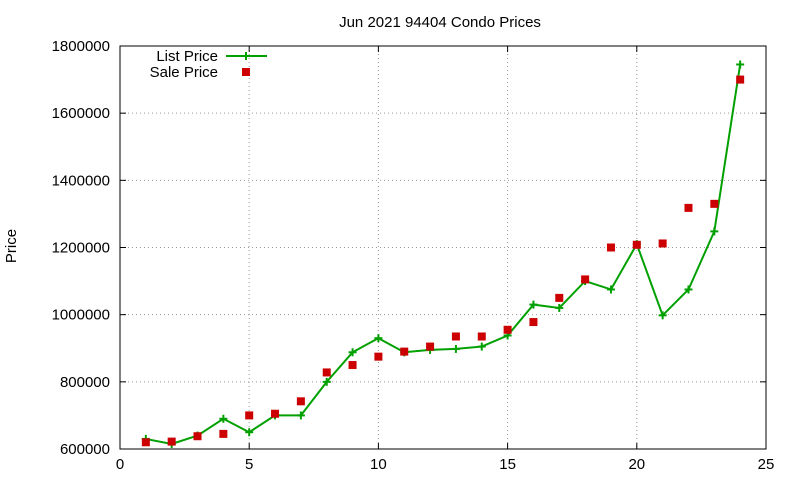  I want to click on y-tick-label: 1800000, so click(81, 46).